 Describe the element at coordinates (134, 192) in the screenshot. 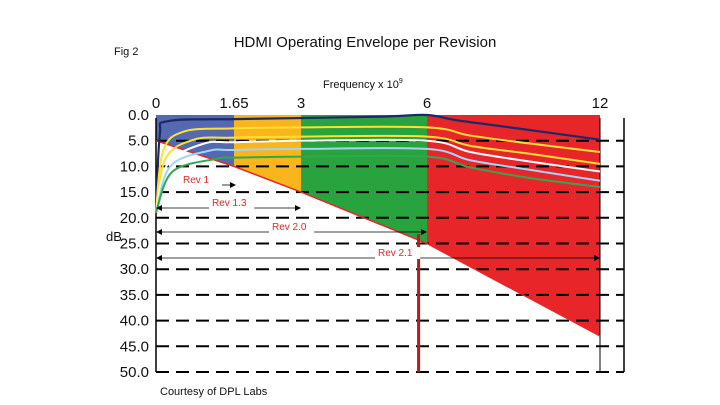

I see `y-tick-label: 15.0` at that location.